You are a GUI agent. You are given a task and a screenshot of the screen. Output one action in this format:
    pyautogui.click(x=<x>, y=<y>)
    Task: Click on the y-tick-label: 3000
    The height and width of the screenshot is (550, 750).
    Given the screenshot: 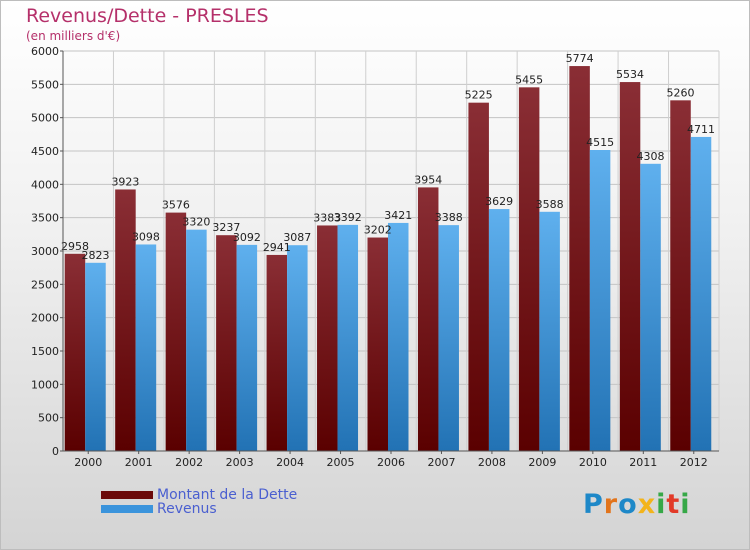 What is the action you would take?
    pyautogui.click(x=45, y=251)
    